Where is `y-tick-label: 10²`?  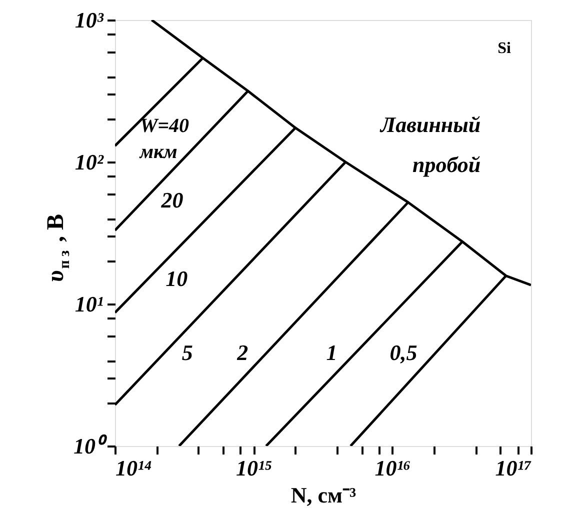 y-tick-label: 10² is located at coordinates (89, 162).